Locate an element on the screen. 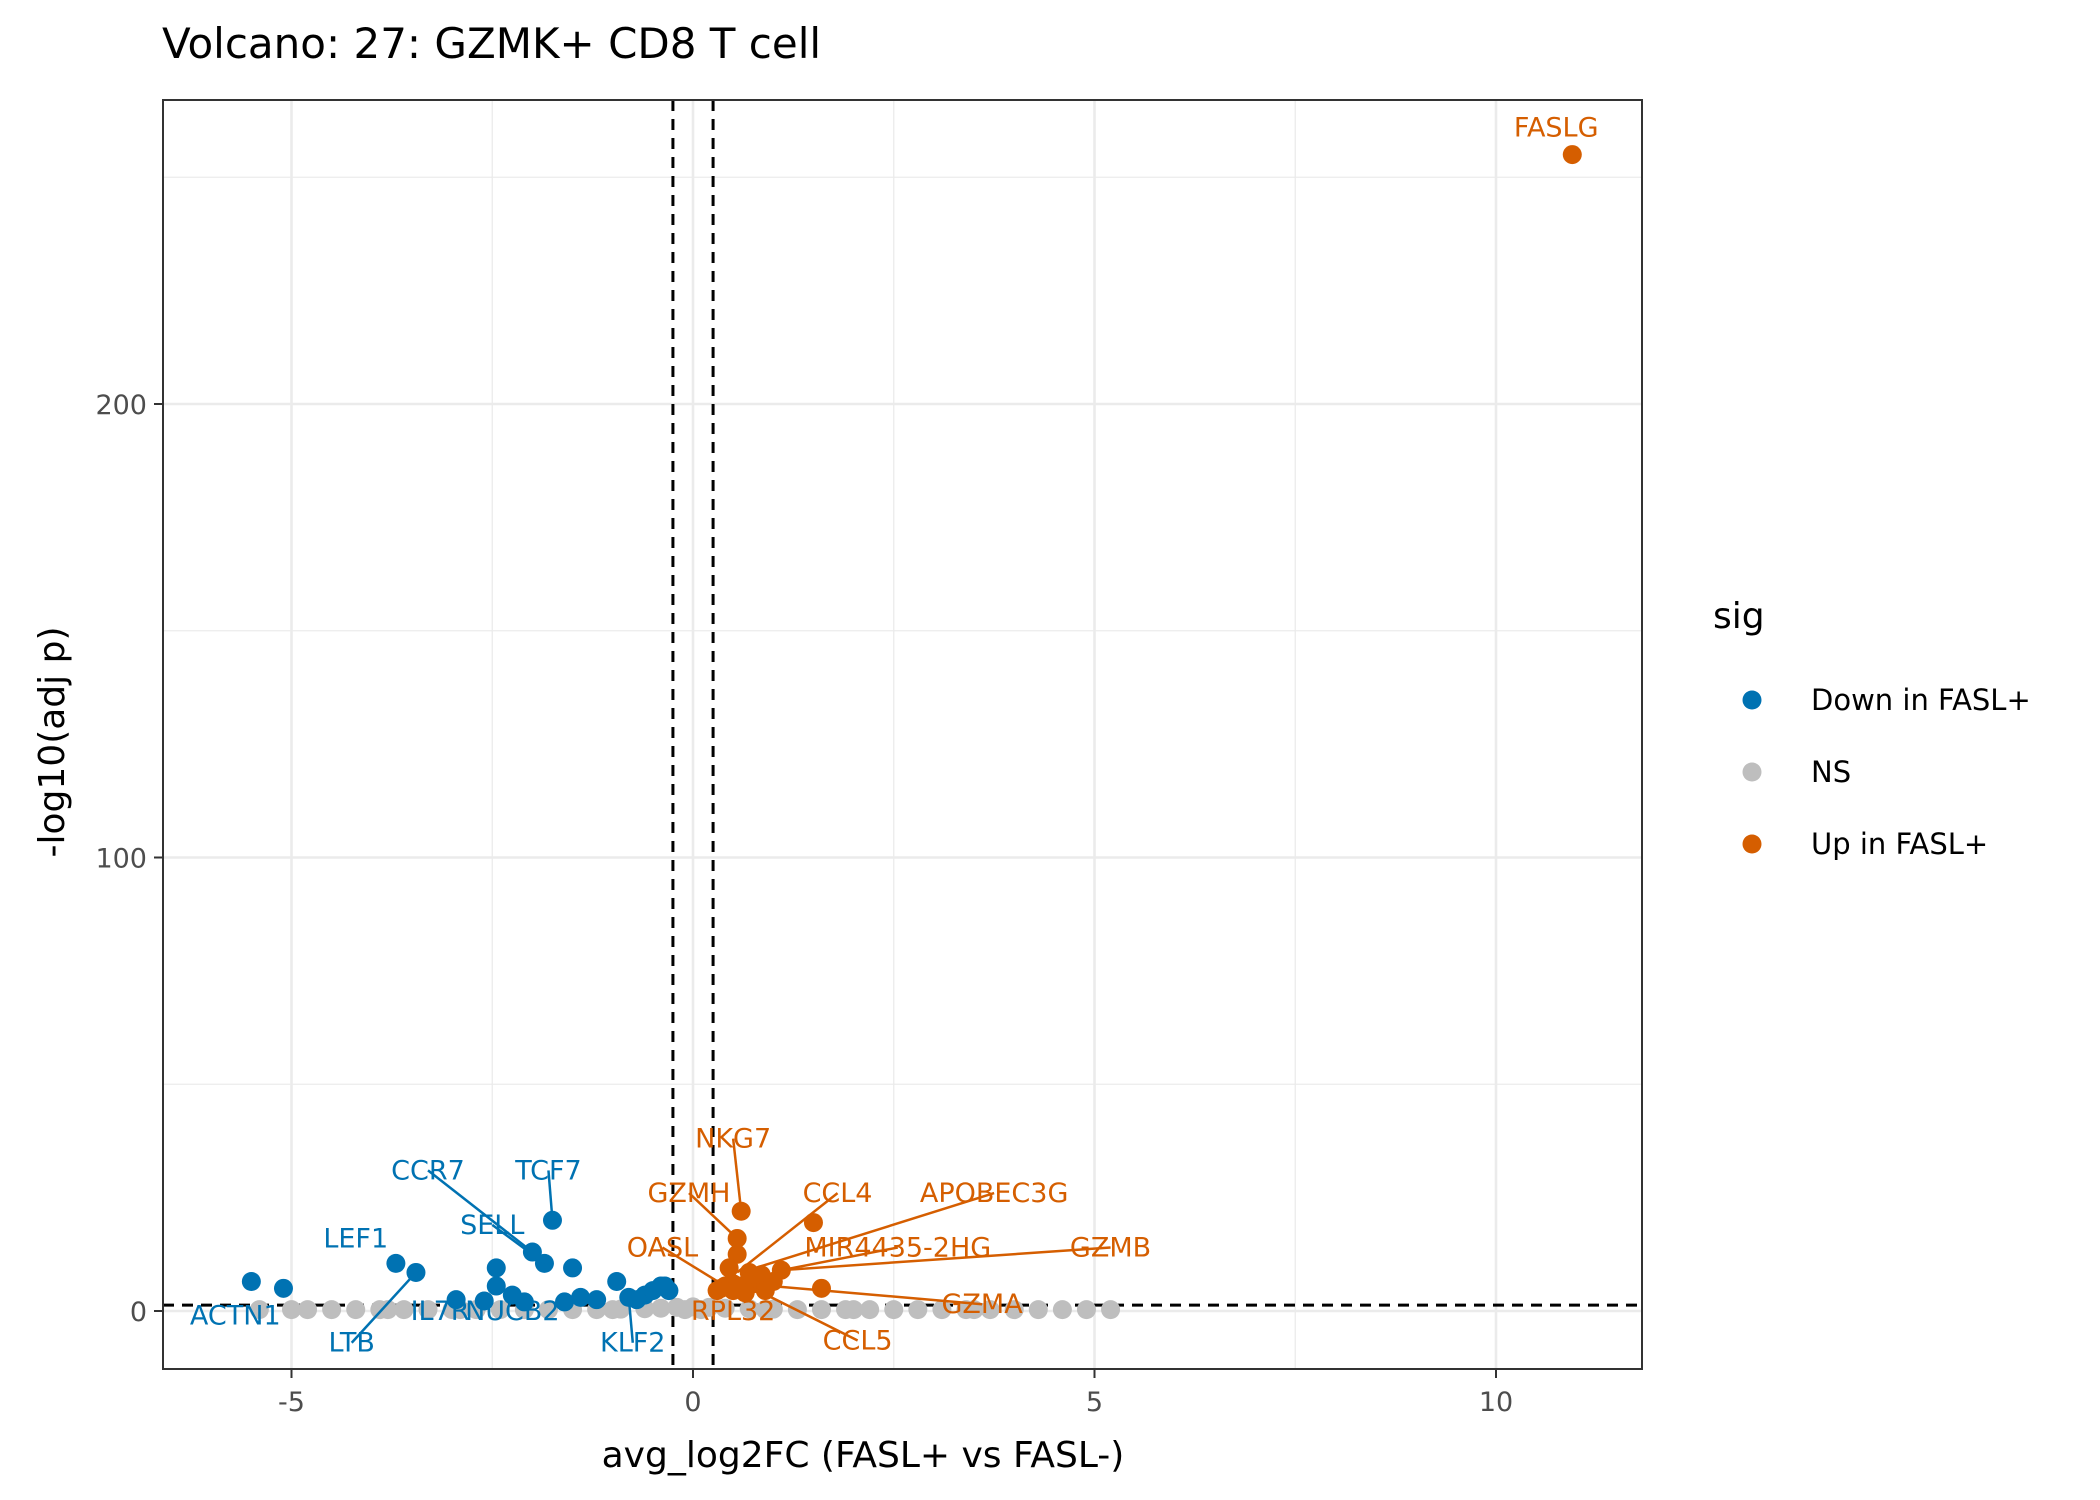 Image resolution: width=2100 pixels, height=1500 pixels. gene-label: TCF7 is located at coordinates (547, 1170).